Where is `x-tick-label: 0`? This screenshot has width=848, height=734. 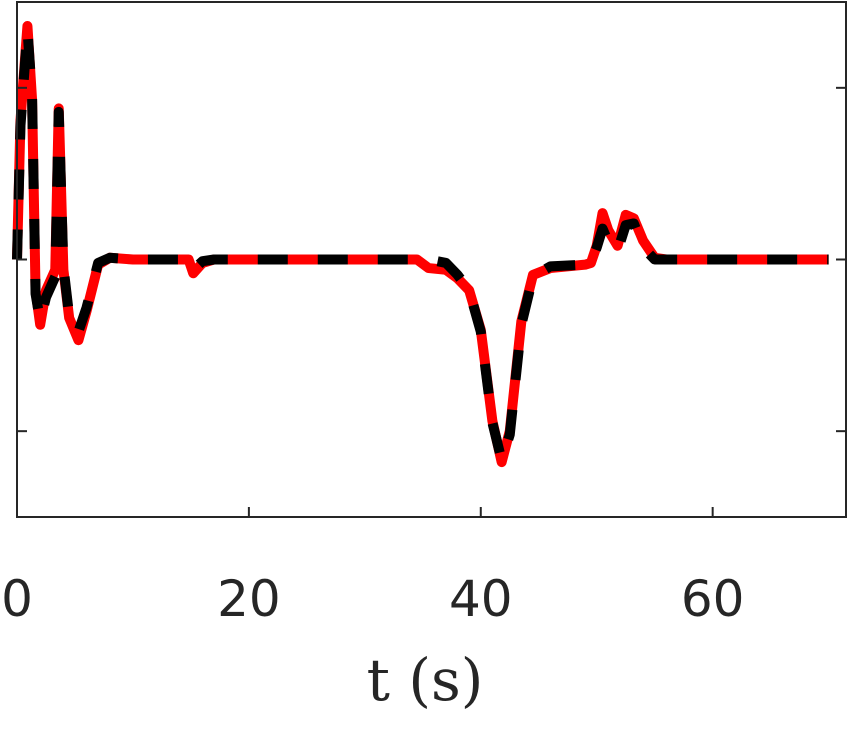
x-tick-label: 0 is located at coordinates (17, 599).